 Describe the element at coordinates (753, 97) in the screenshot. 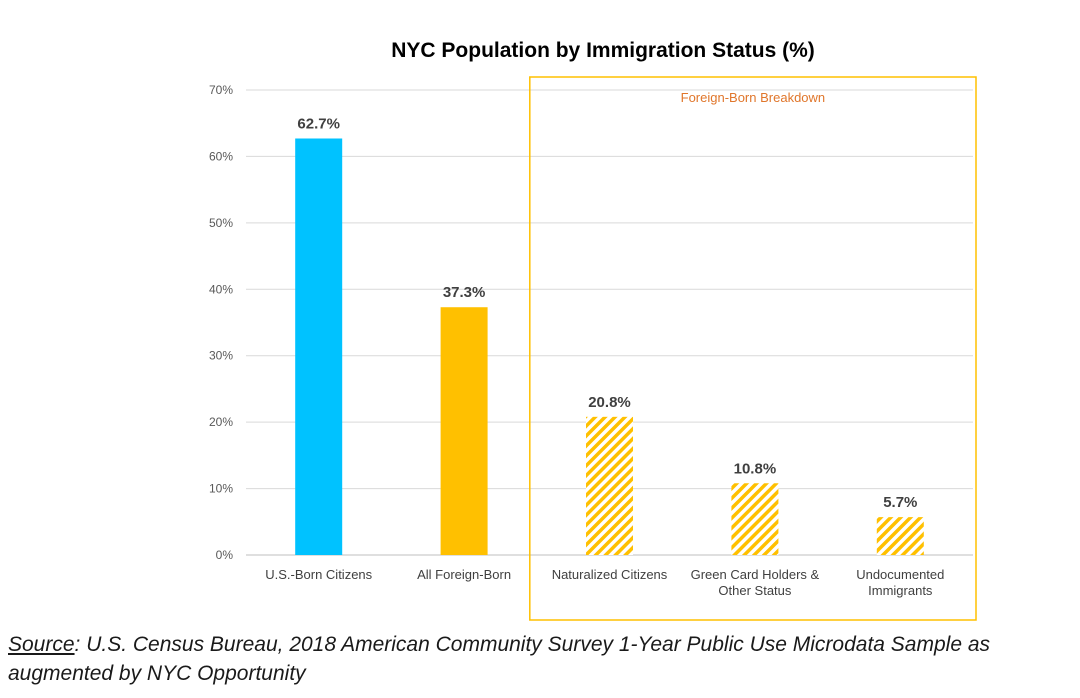

I see `annotation-text: Foreign-Born Breakdown` at that location.